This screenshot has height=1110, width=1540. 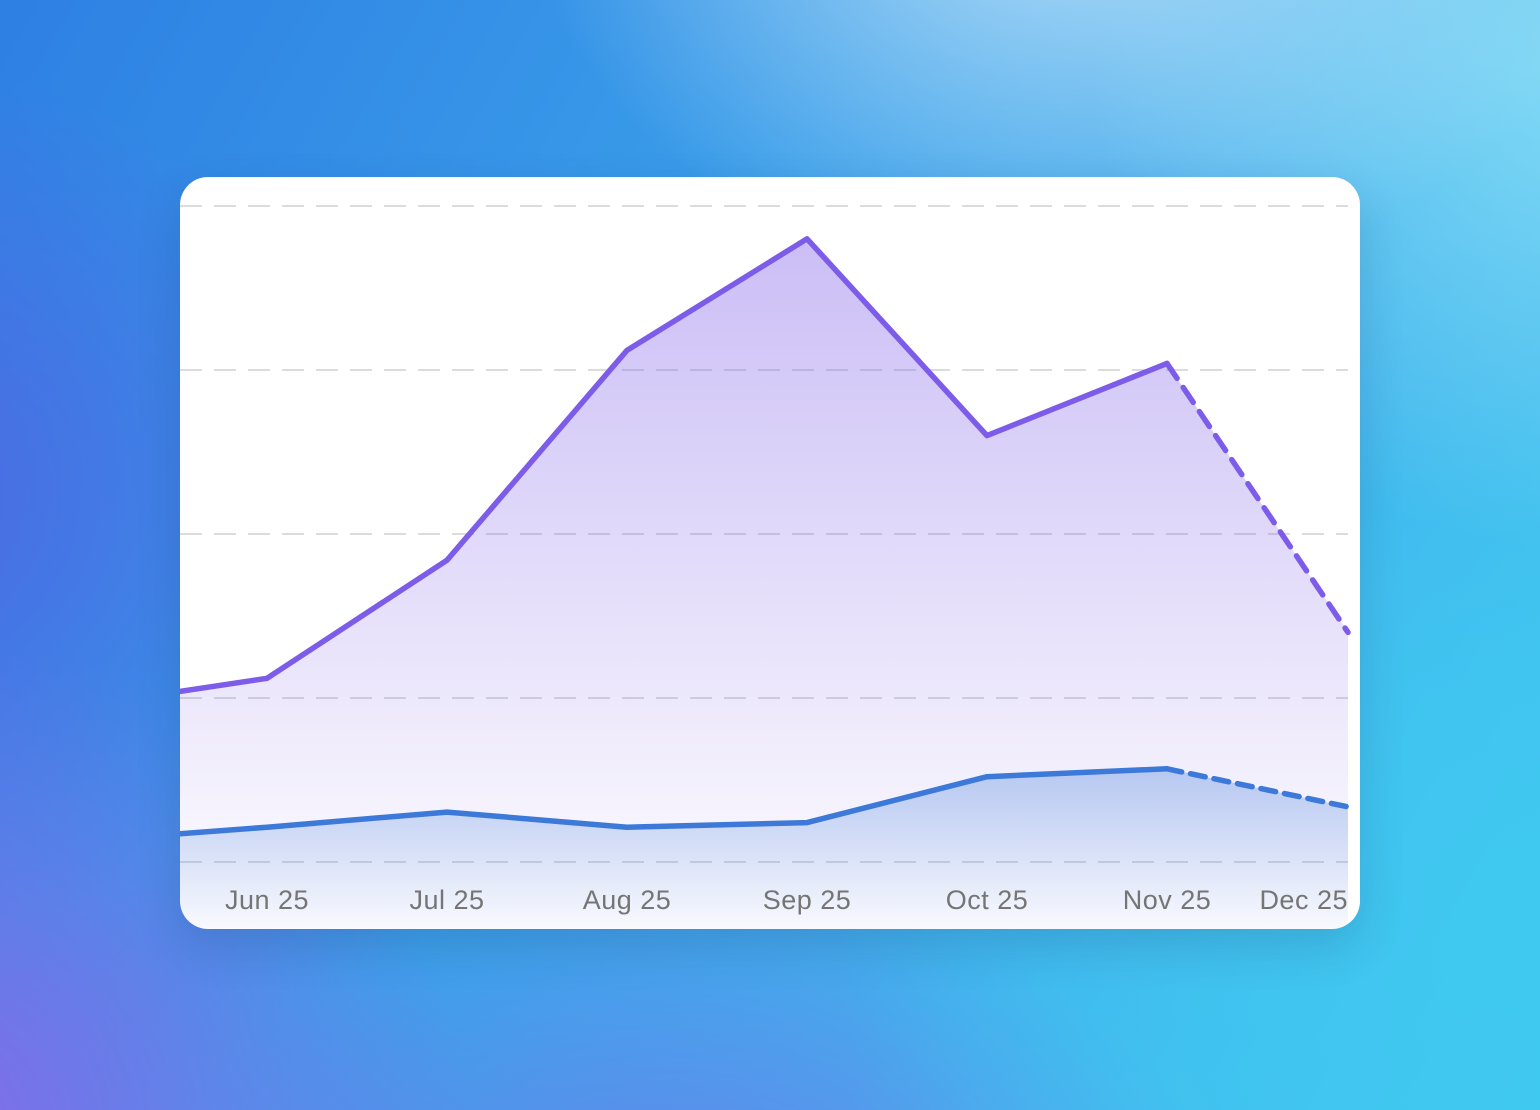 What do you see at coordinates (1257, 788) in the screenshot?
I see `blue-series-projection-line` at bounding box center [1257, 788].